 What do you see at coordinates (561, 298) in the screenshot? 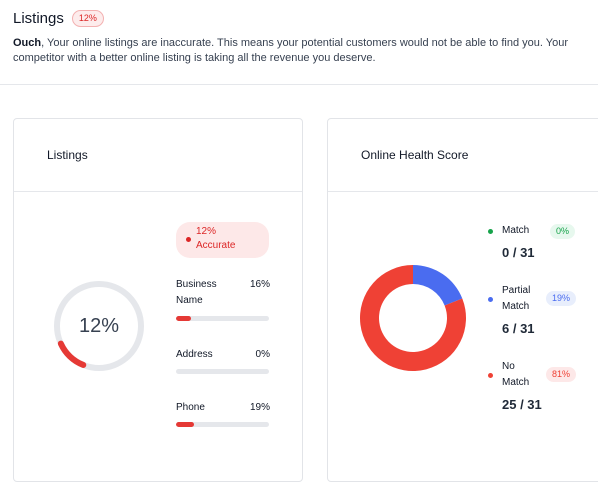
I see `legend-percent-badge: 19%` at bounding box center [561, 298].